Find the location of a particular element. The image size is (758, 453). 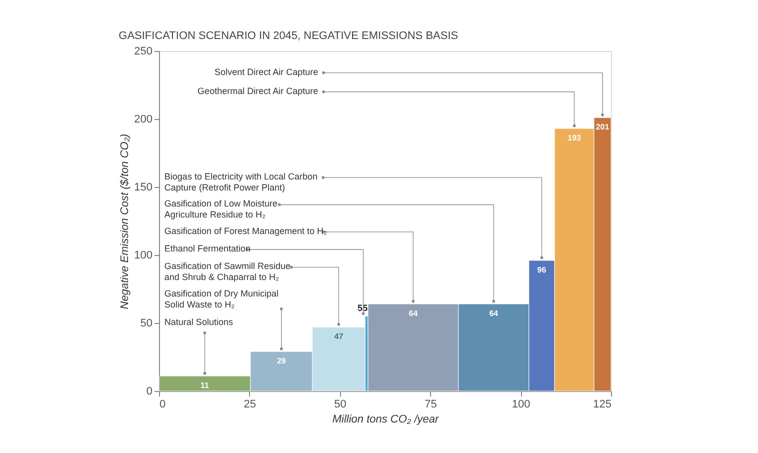

y-tick-label: 250 is located at coordinates (143, 52).